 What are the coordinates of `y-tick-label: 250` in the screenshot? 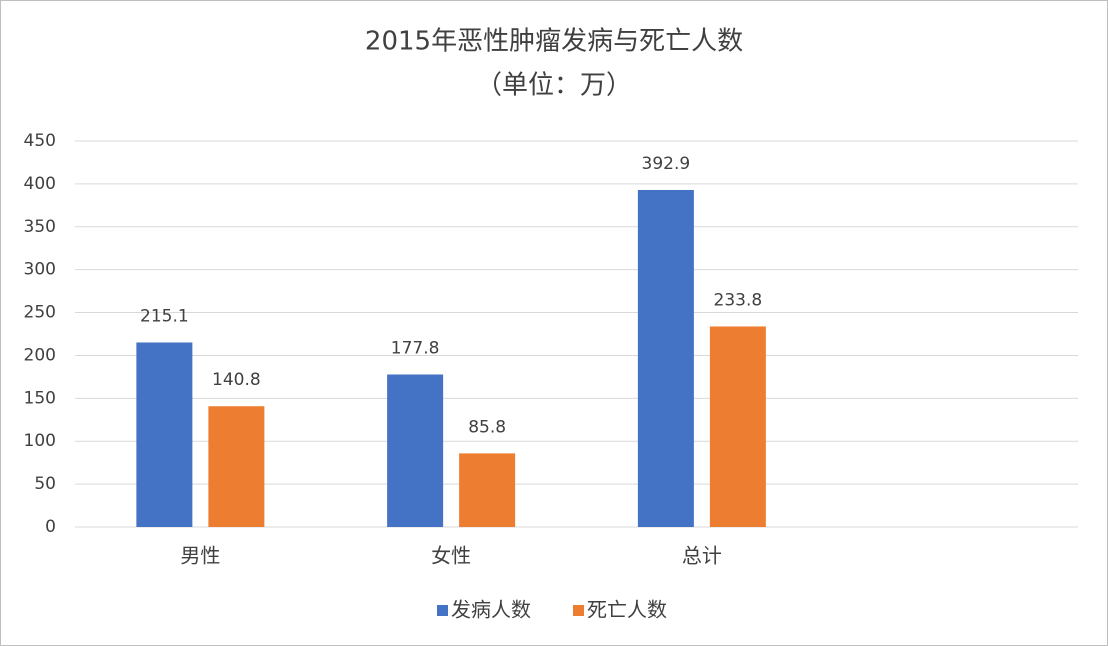 It's located at (40, 313).